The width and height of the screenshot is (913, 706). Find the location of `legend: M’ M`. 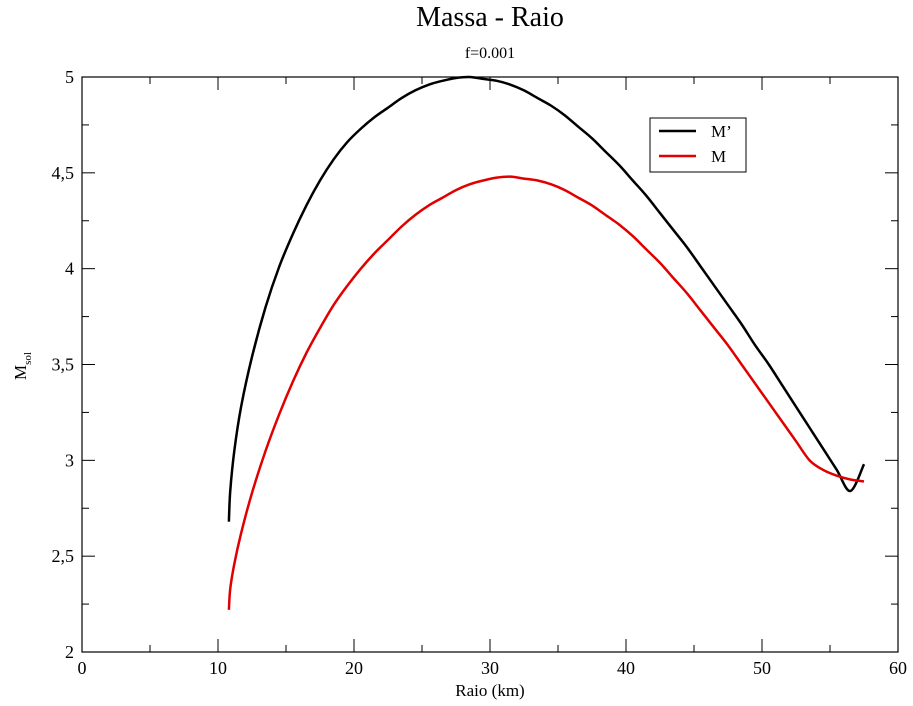

legend: M’ M is located at coordinates (698, 145).